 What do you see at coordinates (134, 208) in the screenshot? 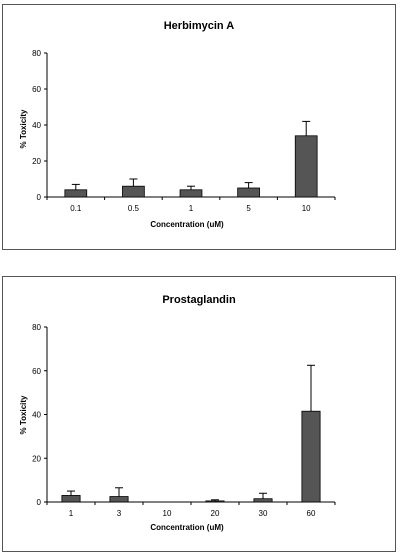
I see `x-tick-label: 0.5` at bounding box center [134, 208].